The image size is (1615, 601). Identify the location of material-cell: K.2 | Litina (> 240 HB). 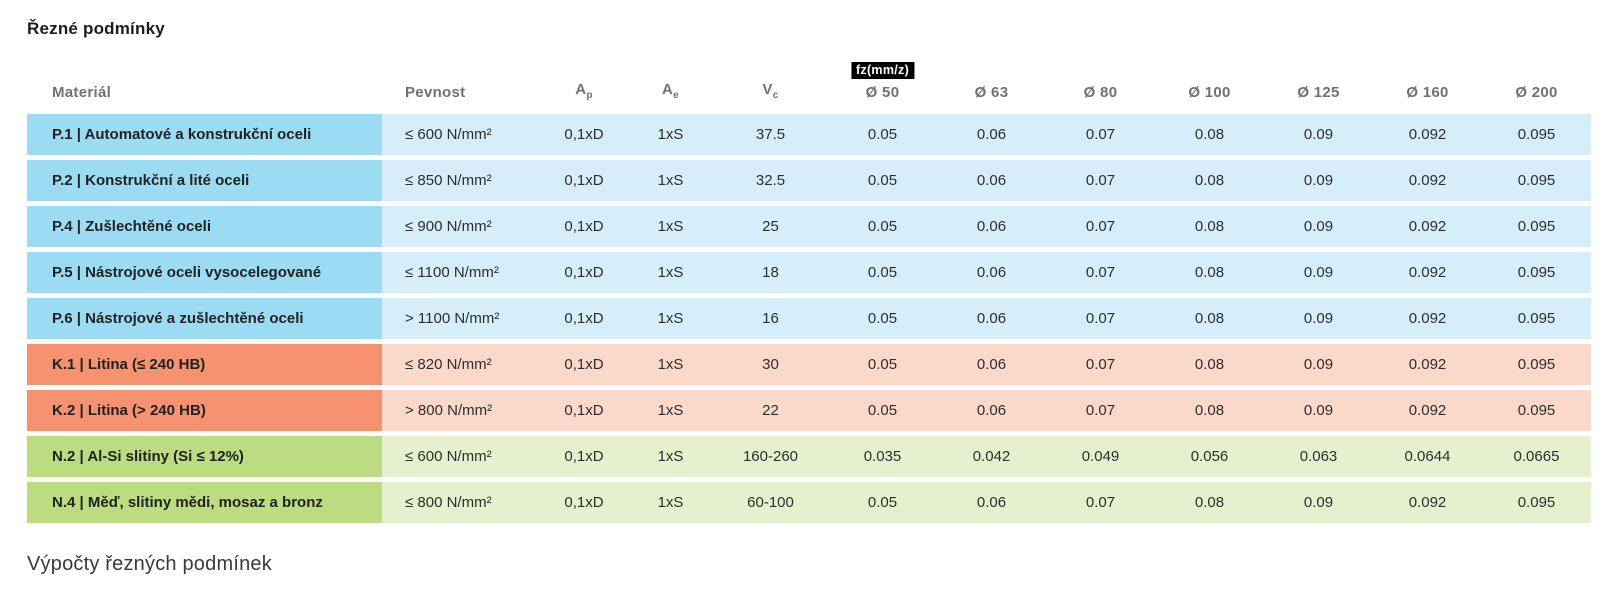
(204, 410).